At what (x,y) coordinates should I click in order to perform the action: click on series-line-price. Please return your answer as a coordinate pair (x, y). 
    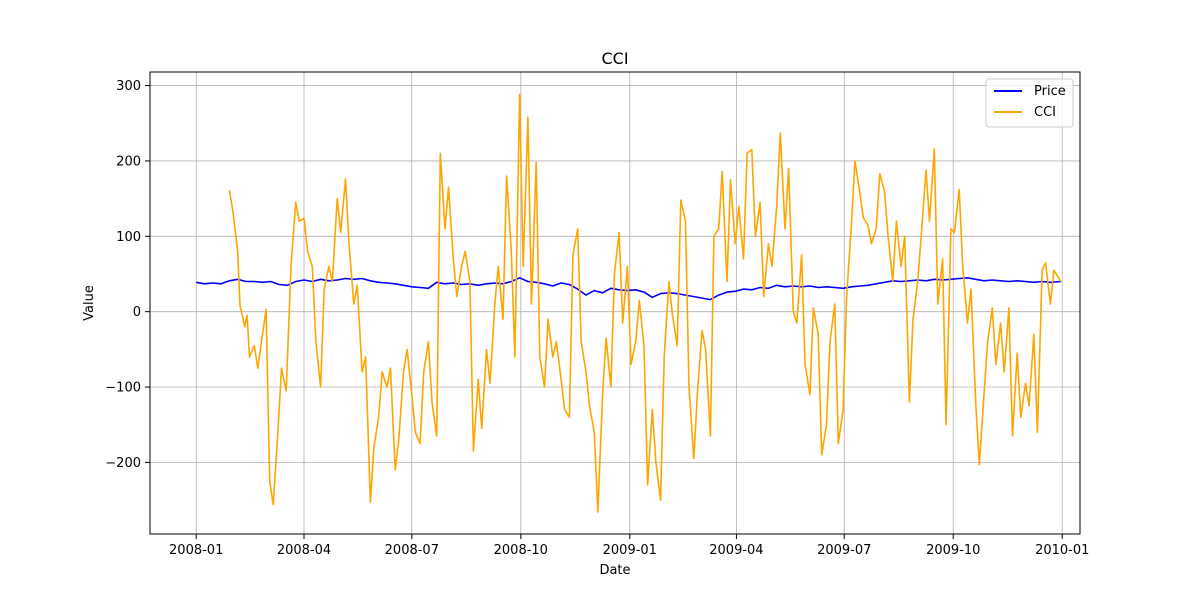
    Looking at the image, I should click on (629, 288).